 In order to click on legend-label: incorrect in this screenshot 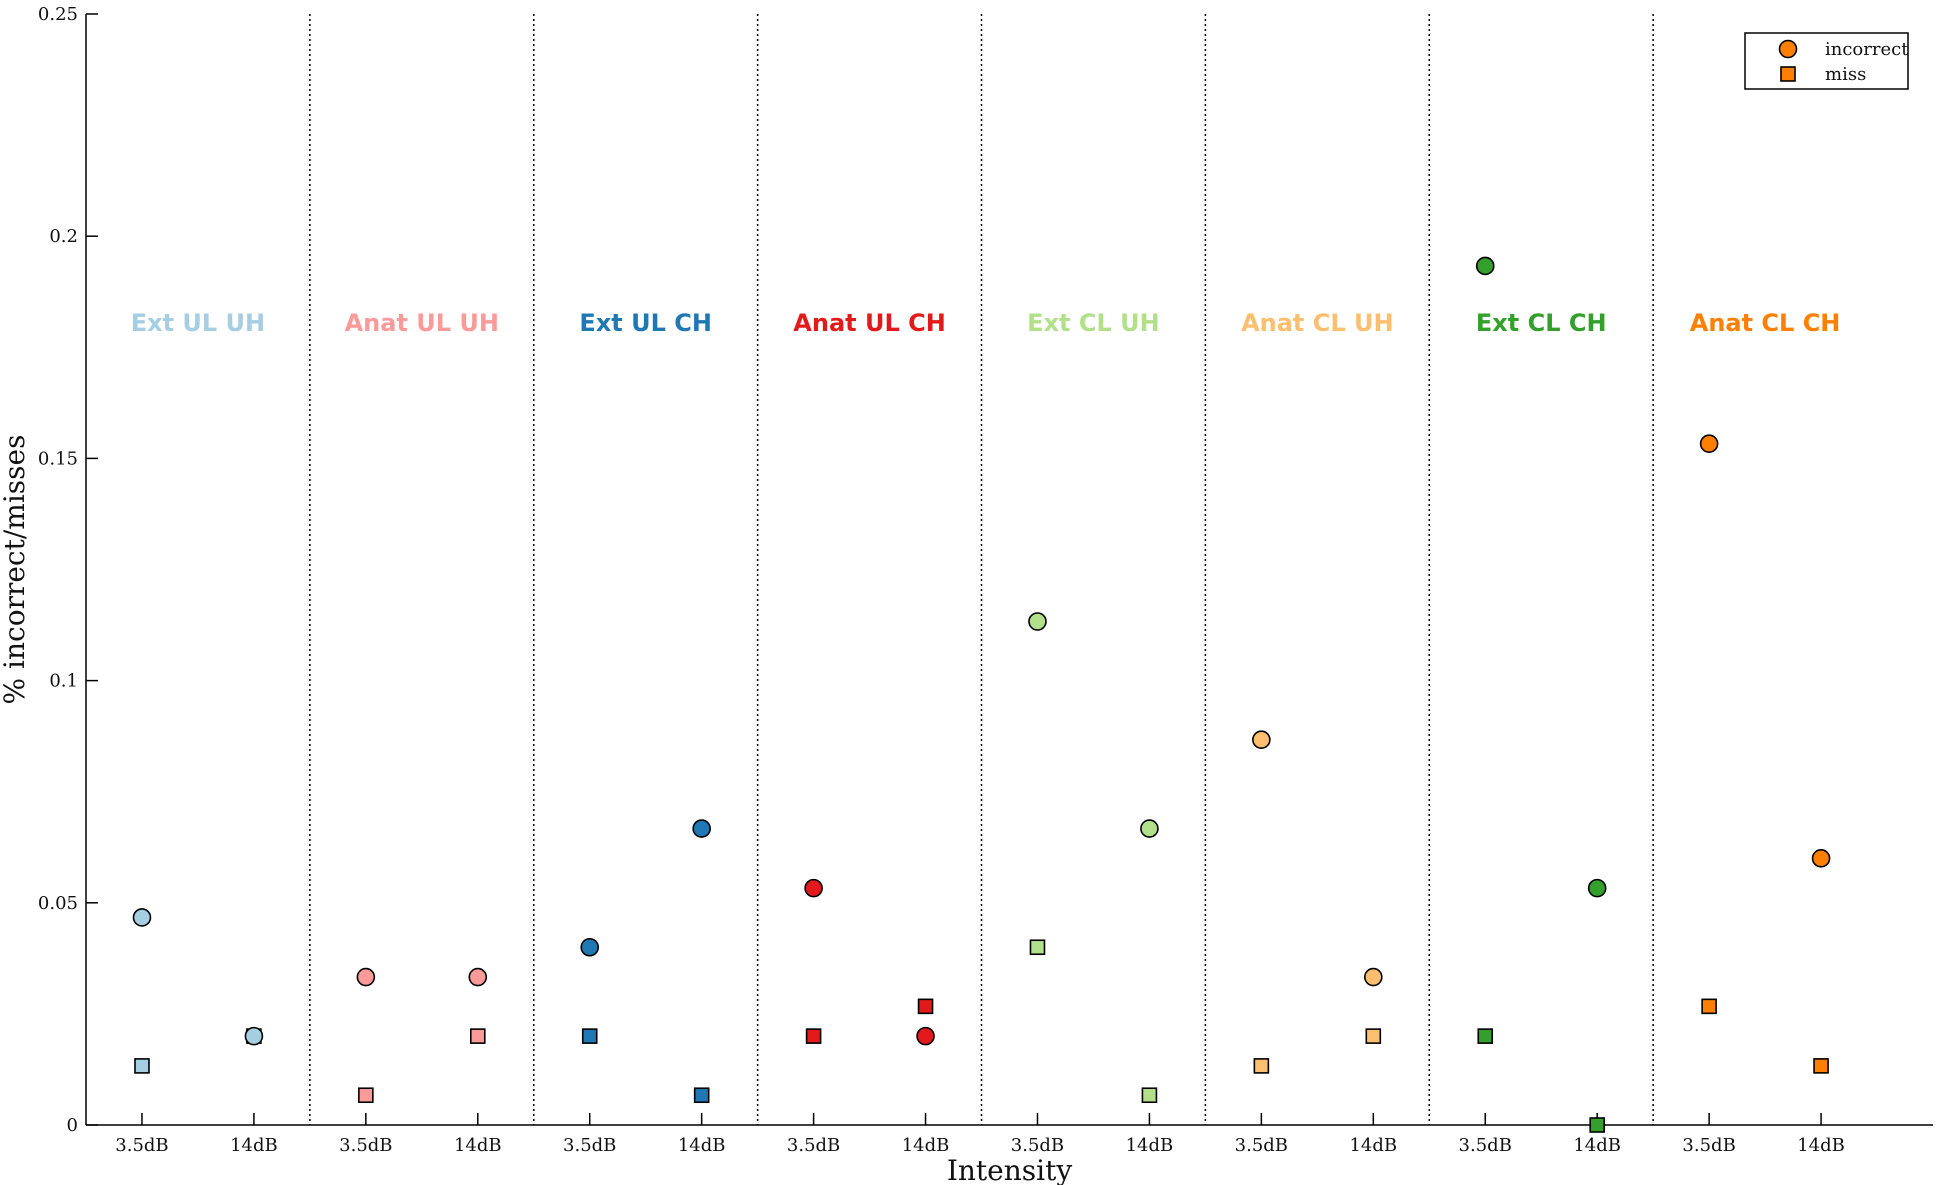, I will do `click(1867, 49)`.